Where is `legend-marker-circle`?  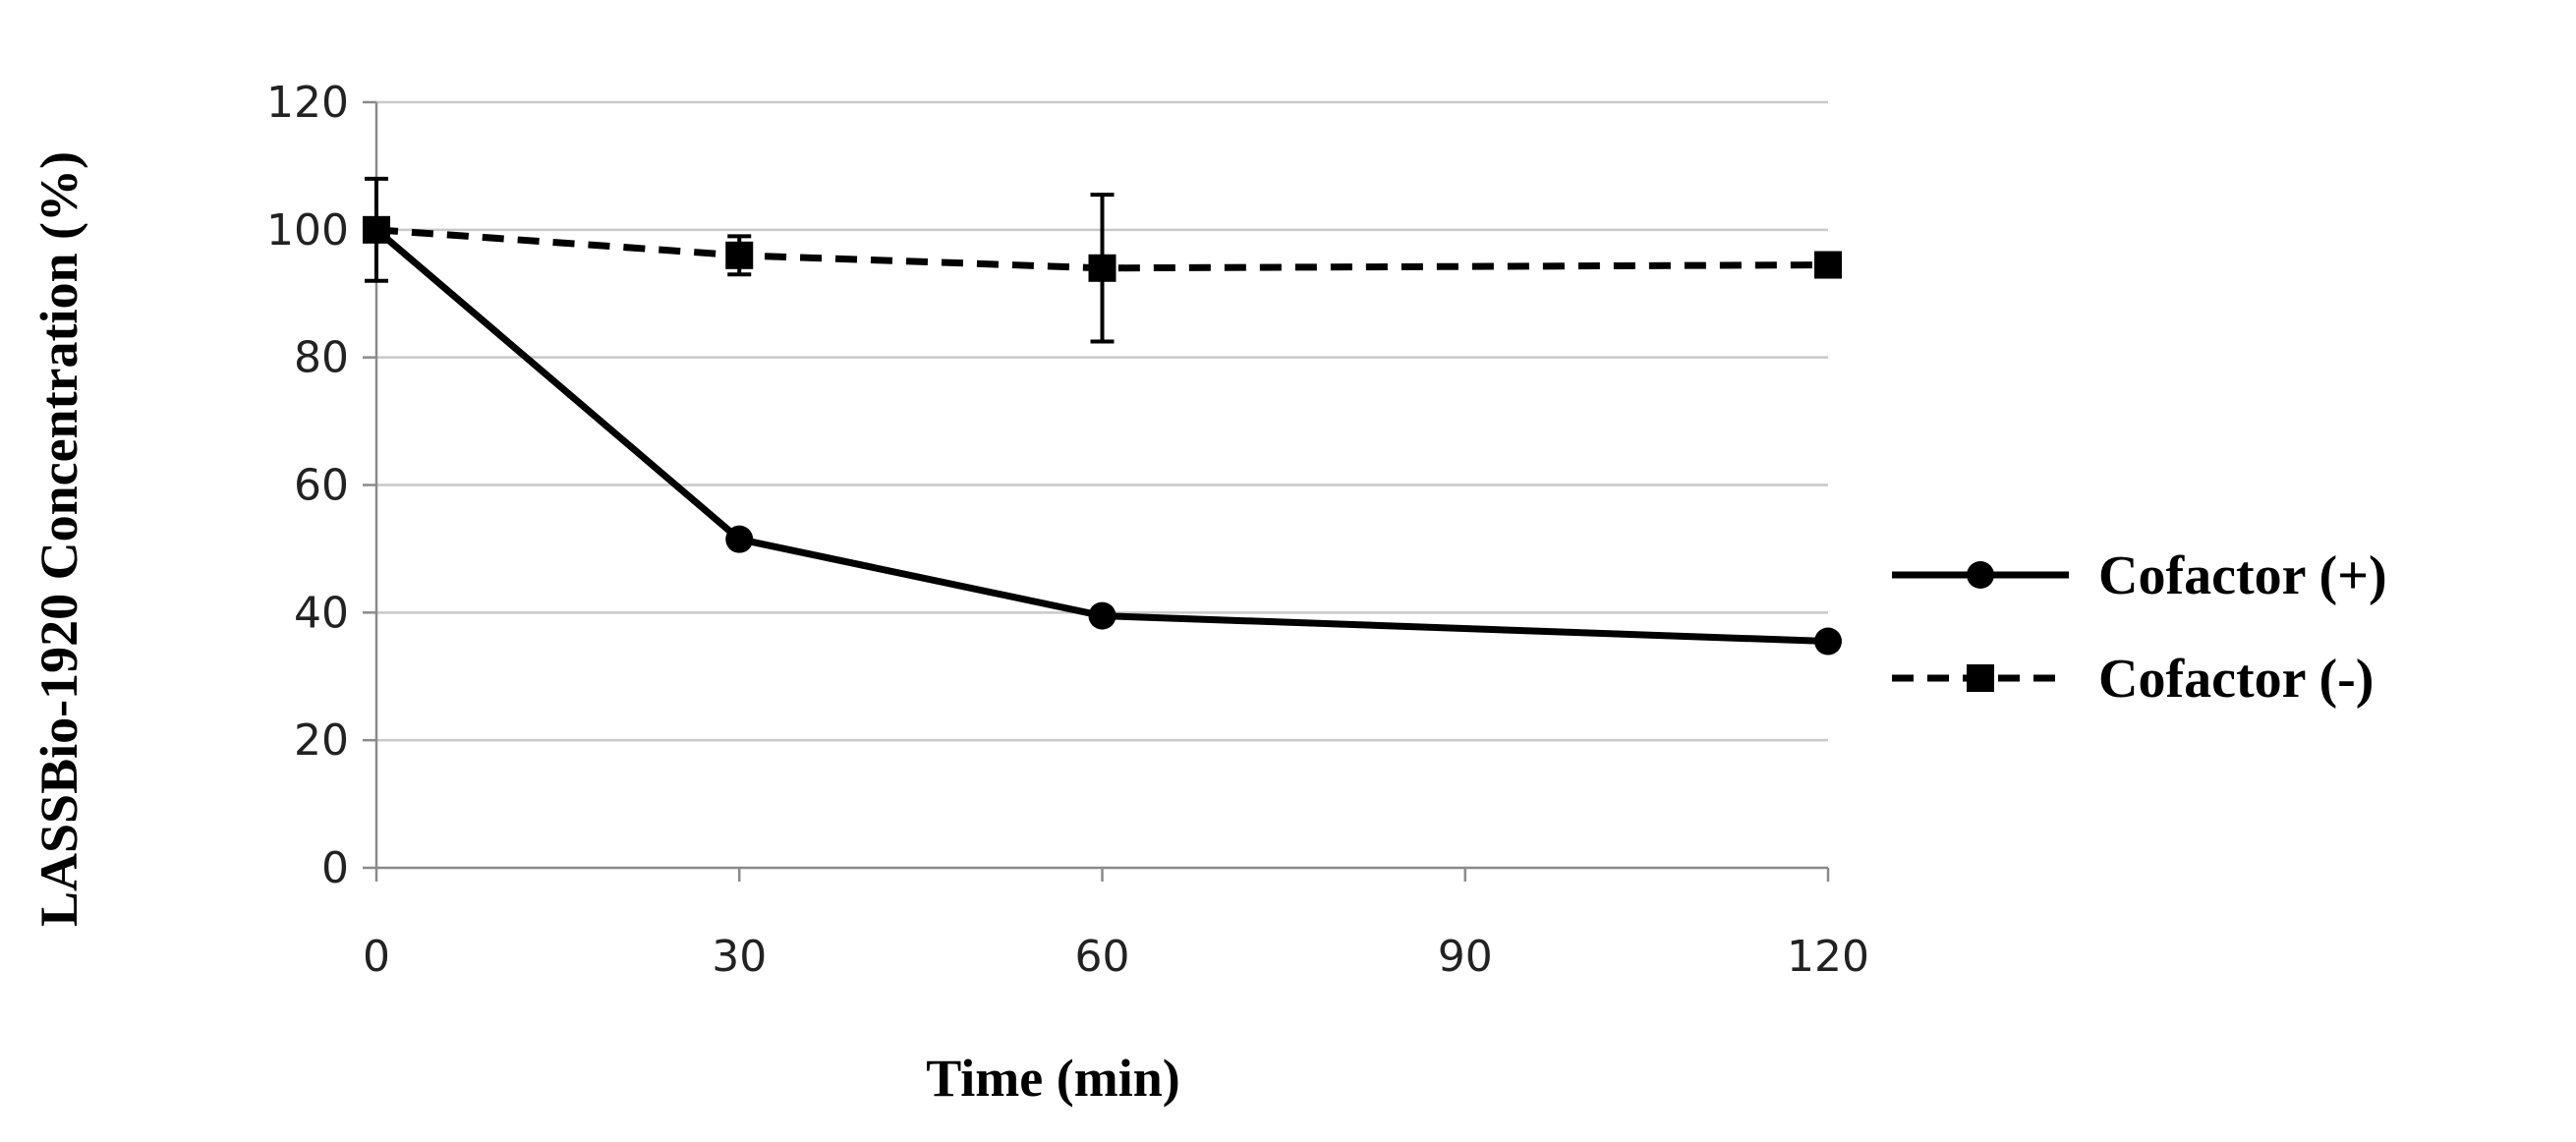
legend-marker-circle is located at coordinates (1980, 575).